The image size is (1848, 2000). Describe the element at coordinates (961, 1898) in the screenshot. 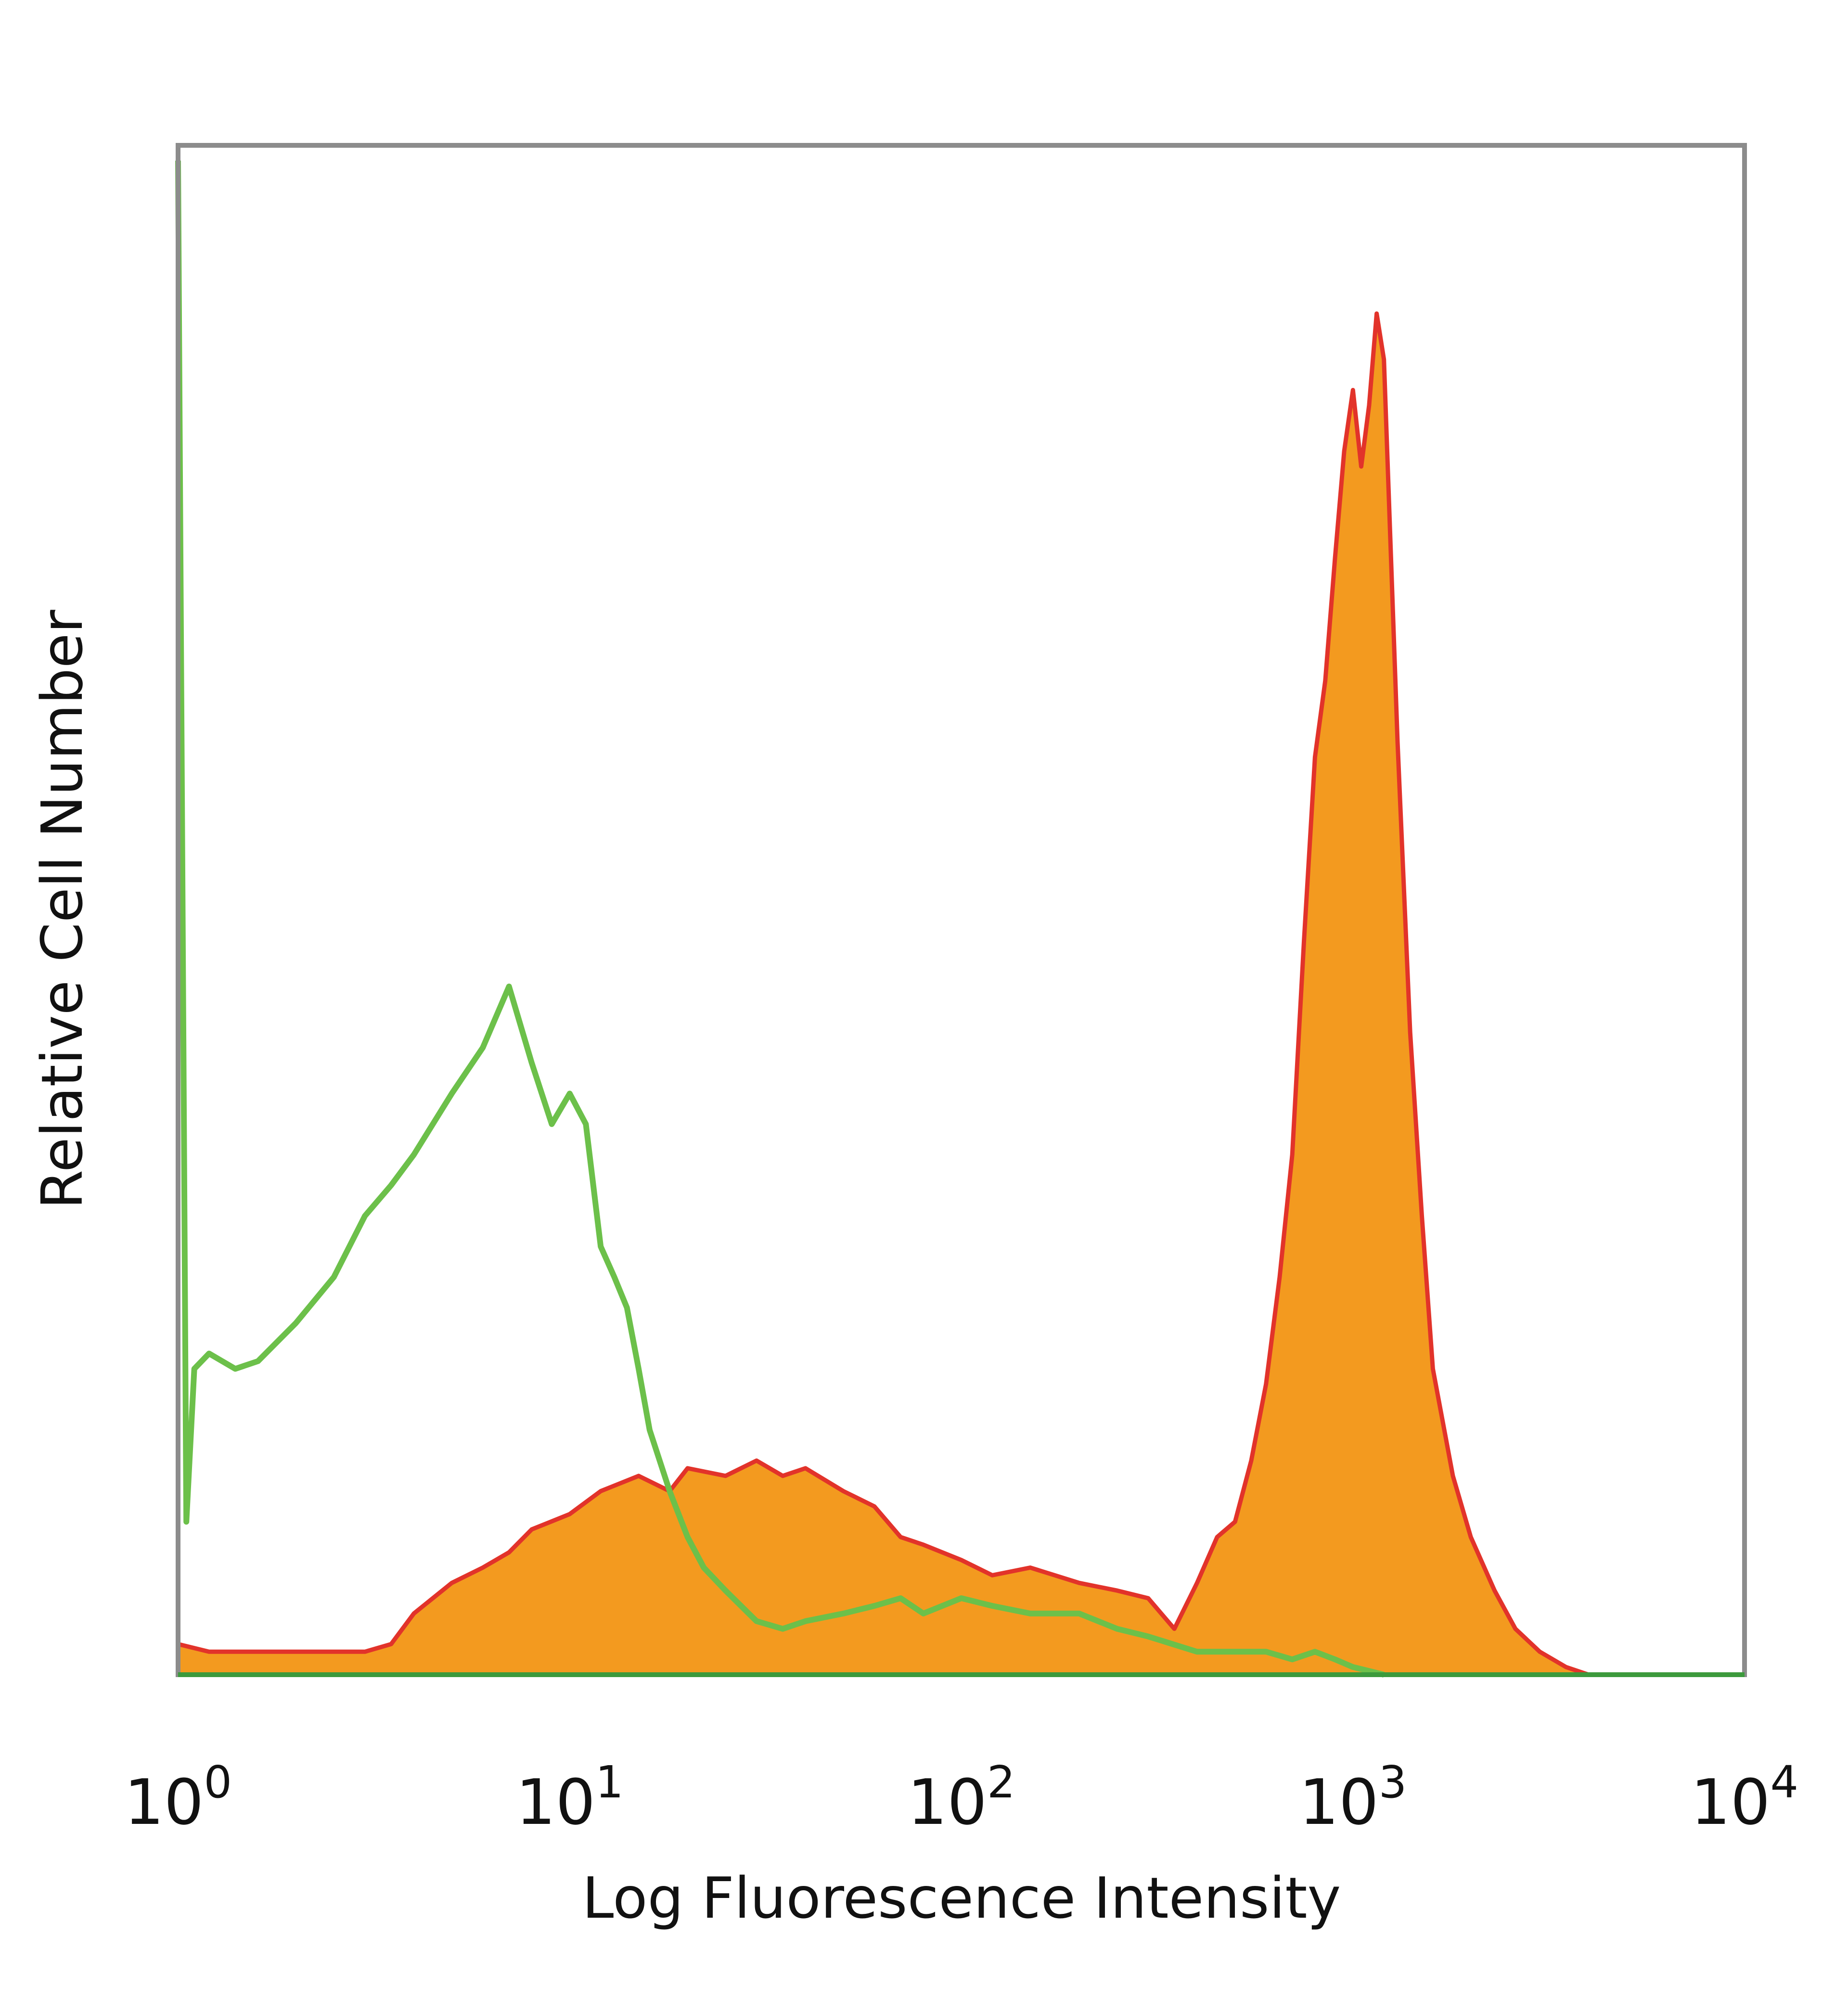

I see `x-axis-label: Log Fluorescence Intensity` at that location.